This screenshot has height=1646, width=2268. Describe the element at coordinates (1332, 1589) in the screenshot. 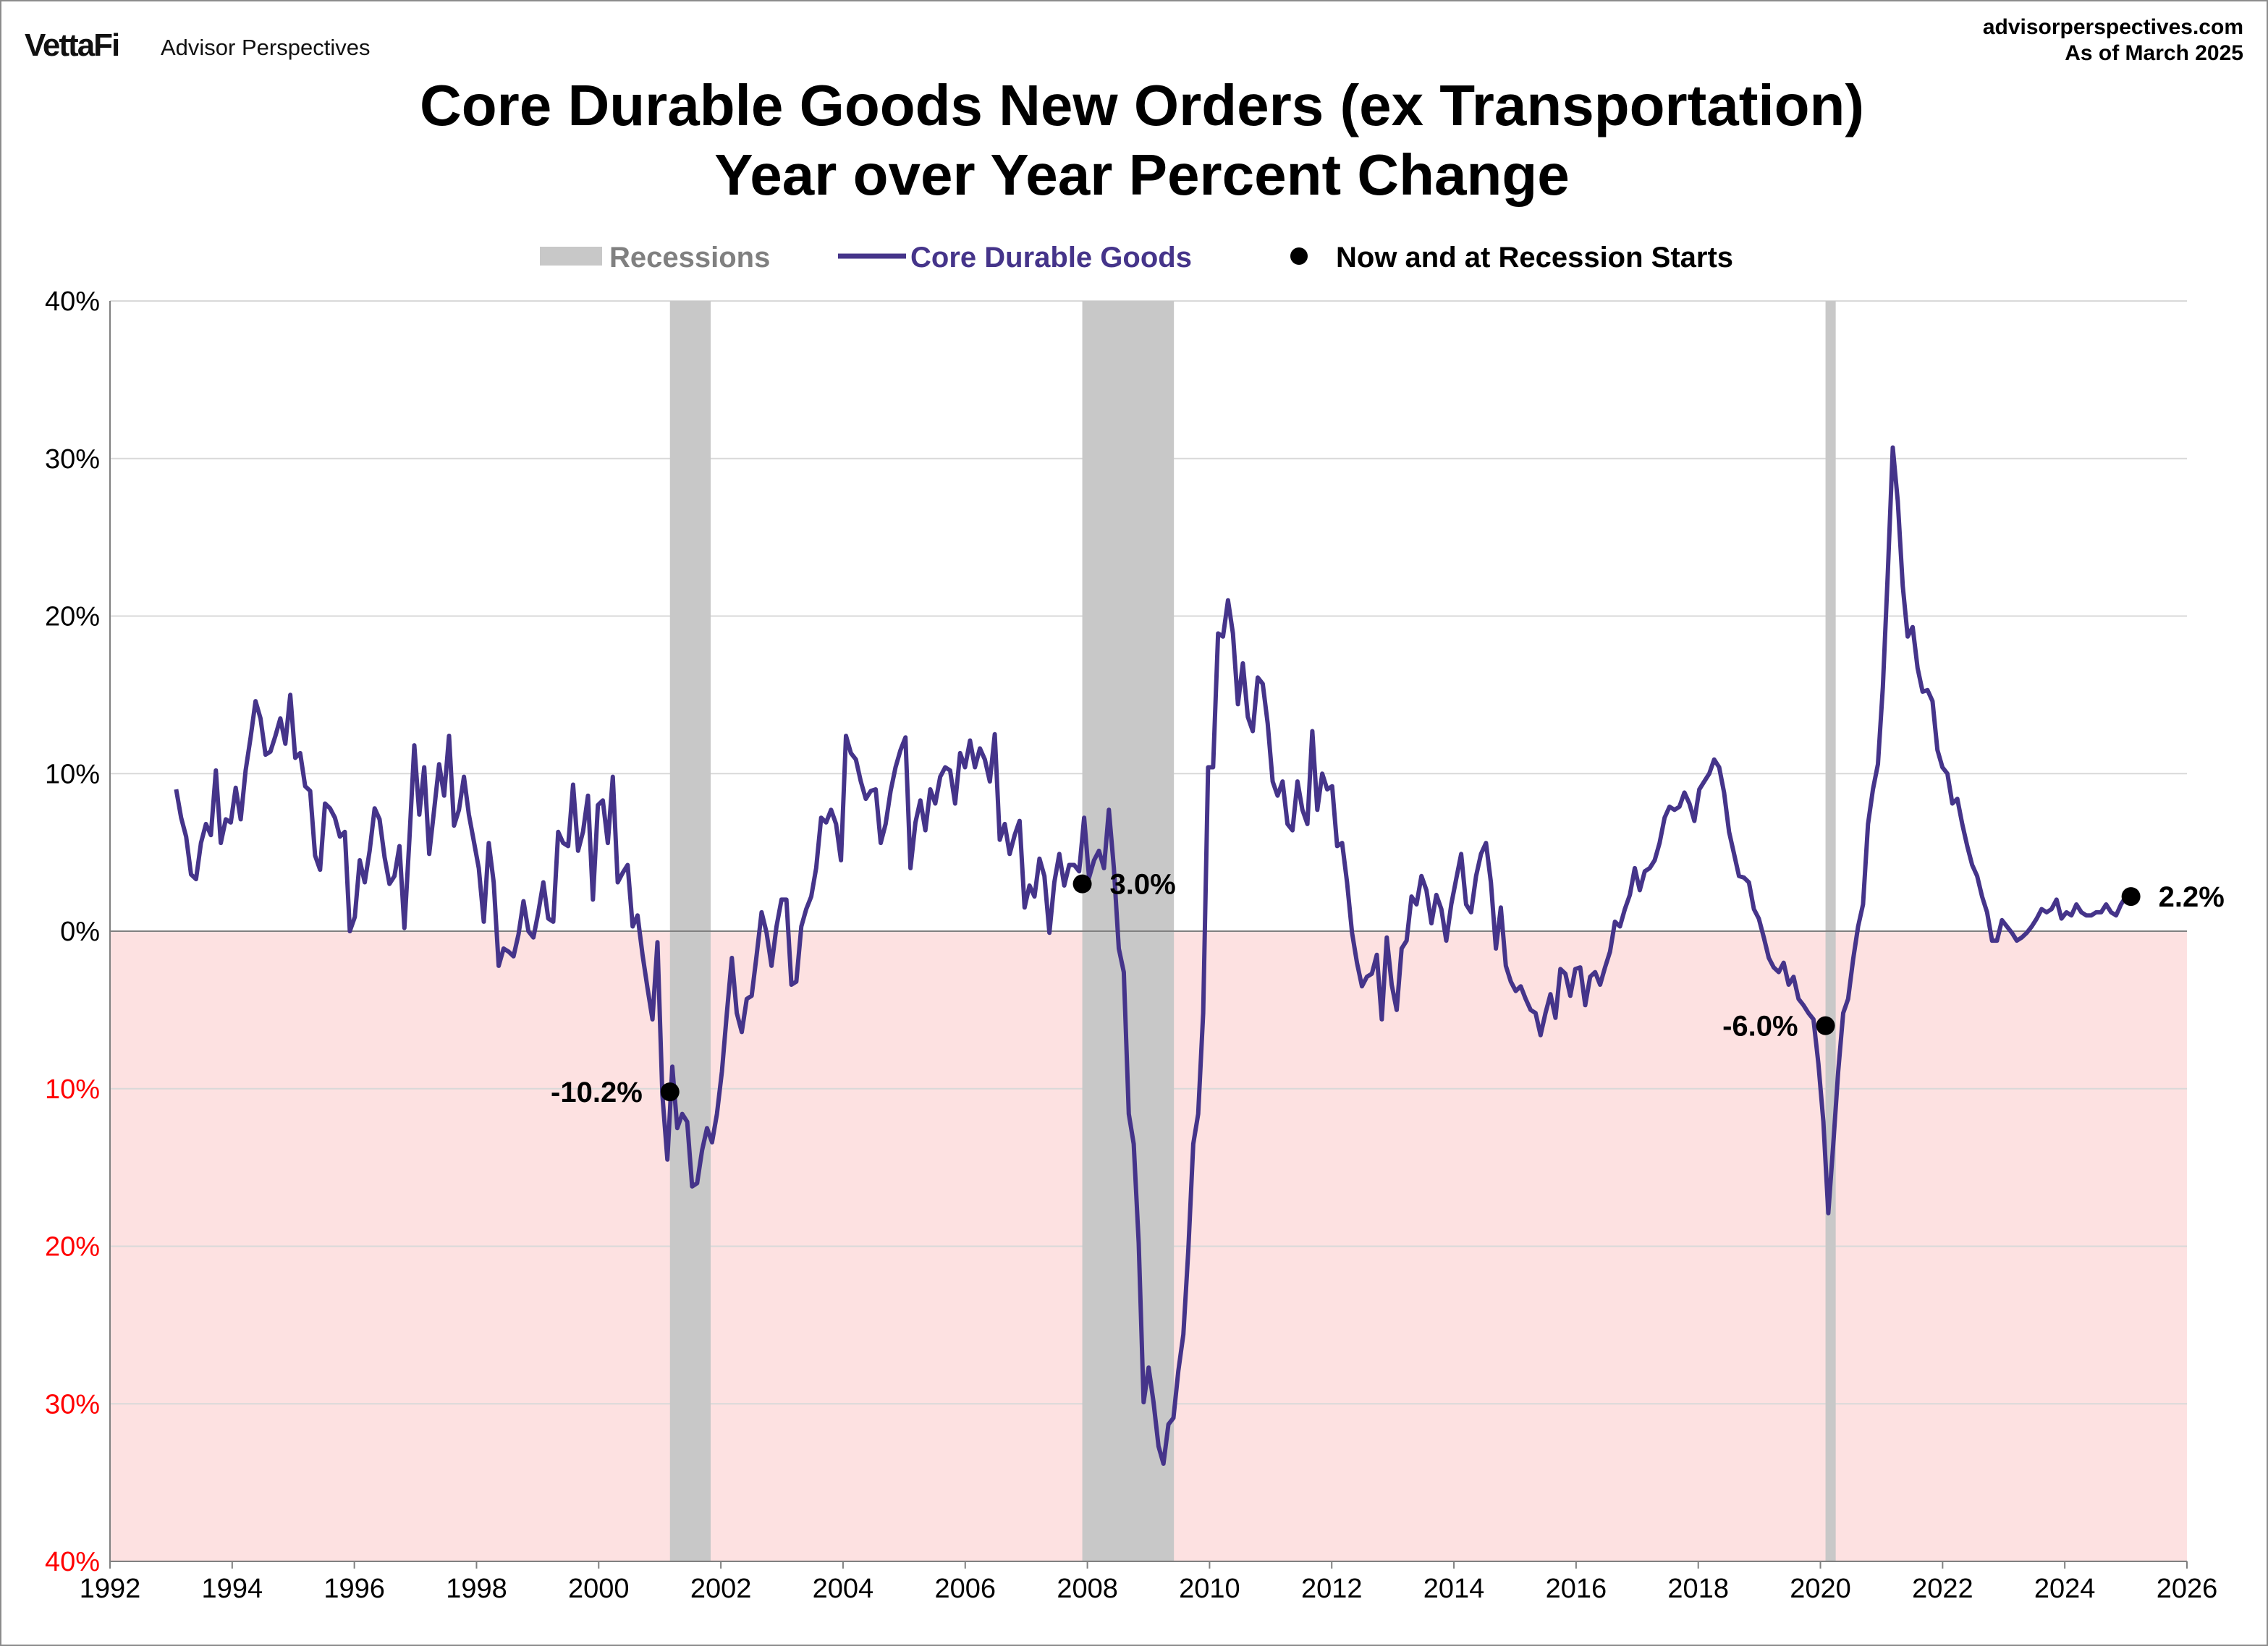

I see `x-tick-label: 2012` at that location.